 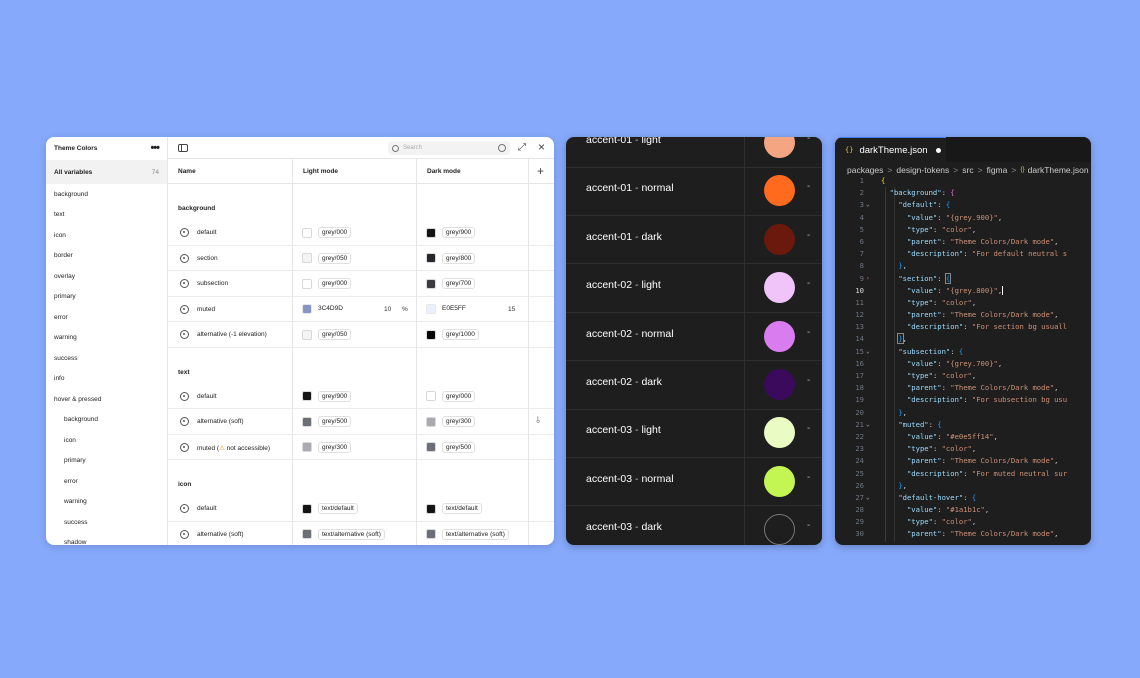 I want to click on table-row: default grey/900 grey/000, so click(x=361, y=396).